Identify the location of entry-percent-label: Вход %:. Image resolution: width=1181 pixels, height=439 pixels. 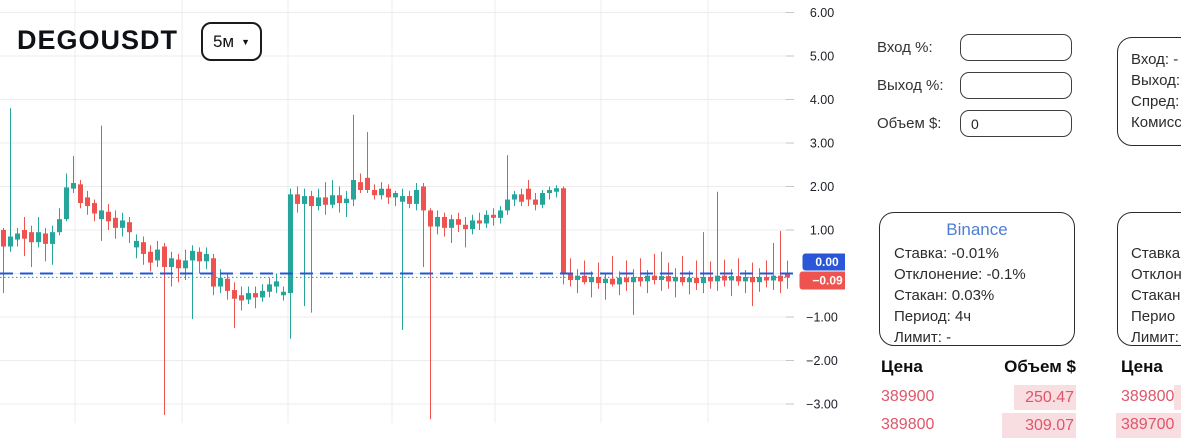
(905, 47).